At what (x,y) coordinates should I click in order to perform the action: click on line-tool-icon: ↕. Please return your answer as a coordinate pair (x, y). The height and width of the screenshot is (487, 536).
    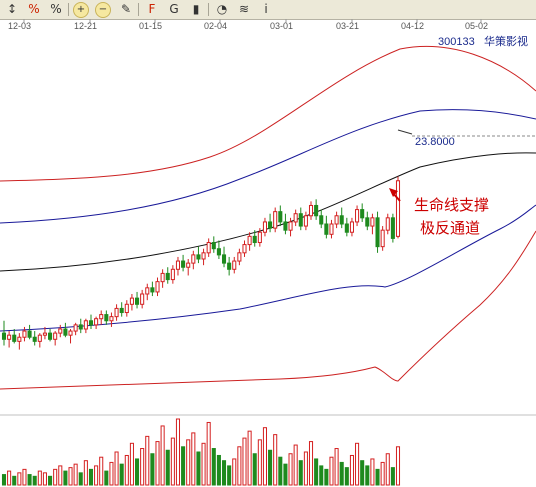
    Looking at the image, I should click on (12, 9).